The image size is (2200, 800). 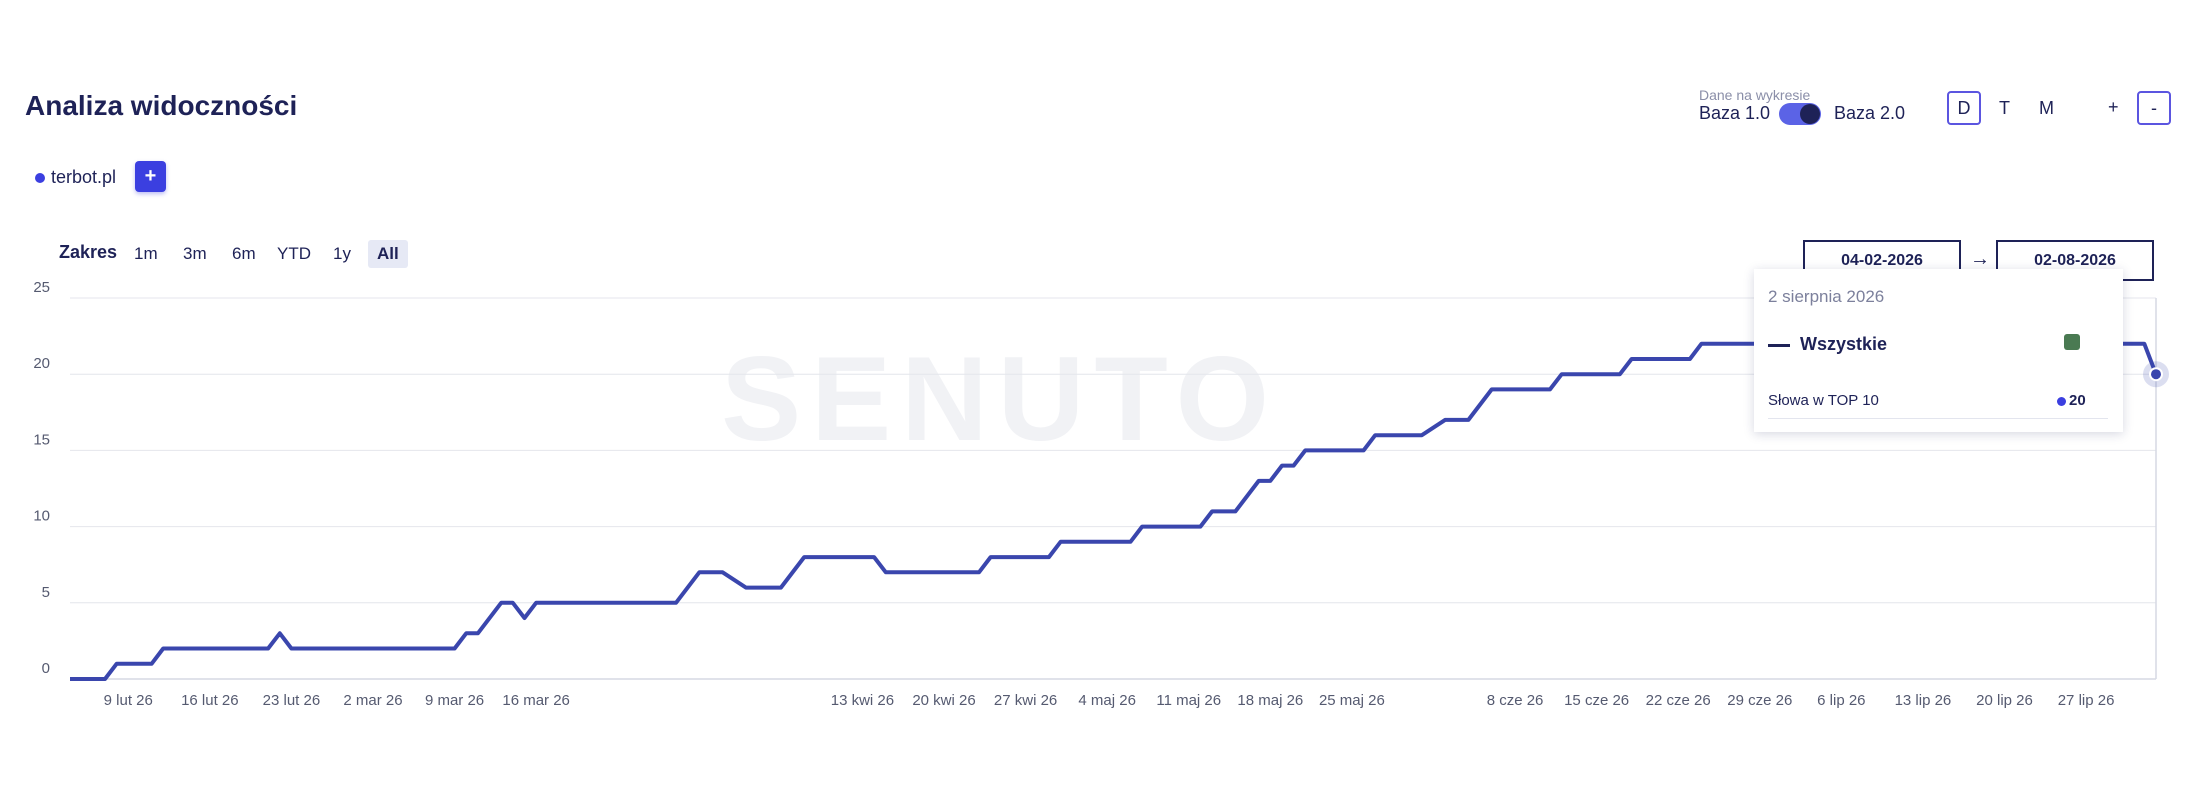 What do you see at coordinates (1923, 700) in the screenshot?
I see `x-tick-label: 13 lip 26` at bounding box center [1923, 700].